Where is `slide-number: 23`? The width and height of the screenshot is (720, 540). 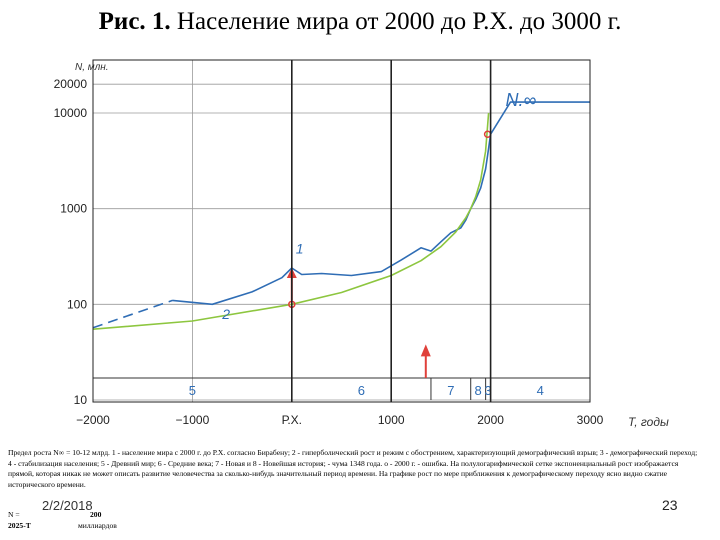
slide-number: 23 is located at coordinates (670, 505).